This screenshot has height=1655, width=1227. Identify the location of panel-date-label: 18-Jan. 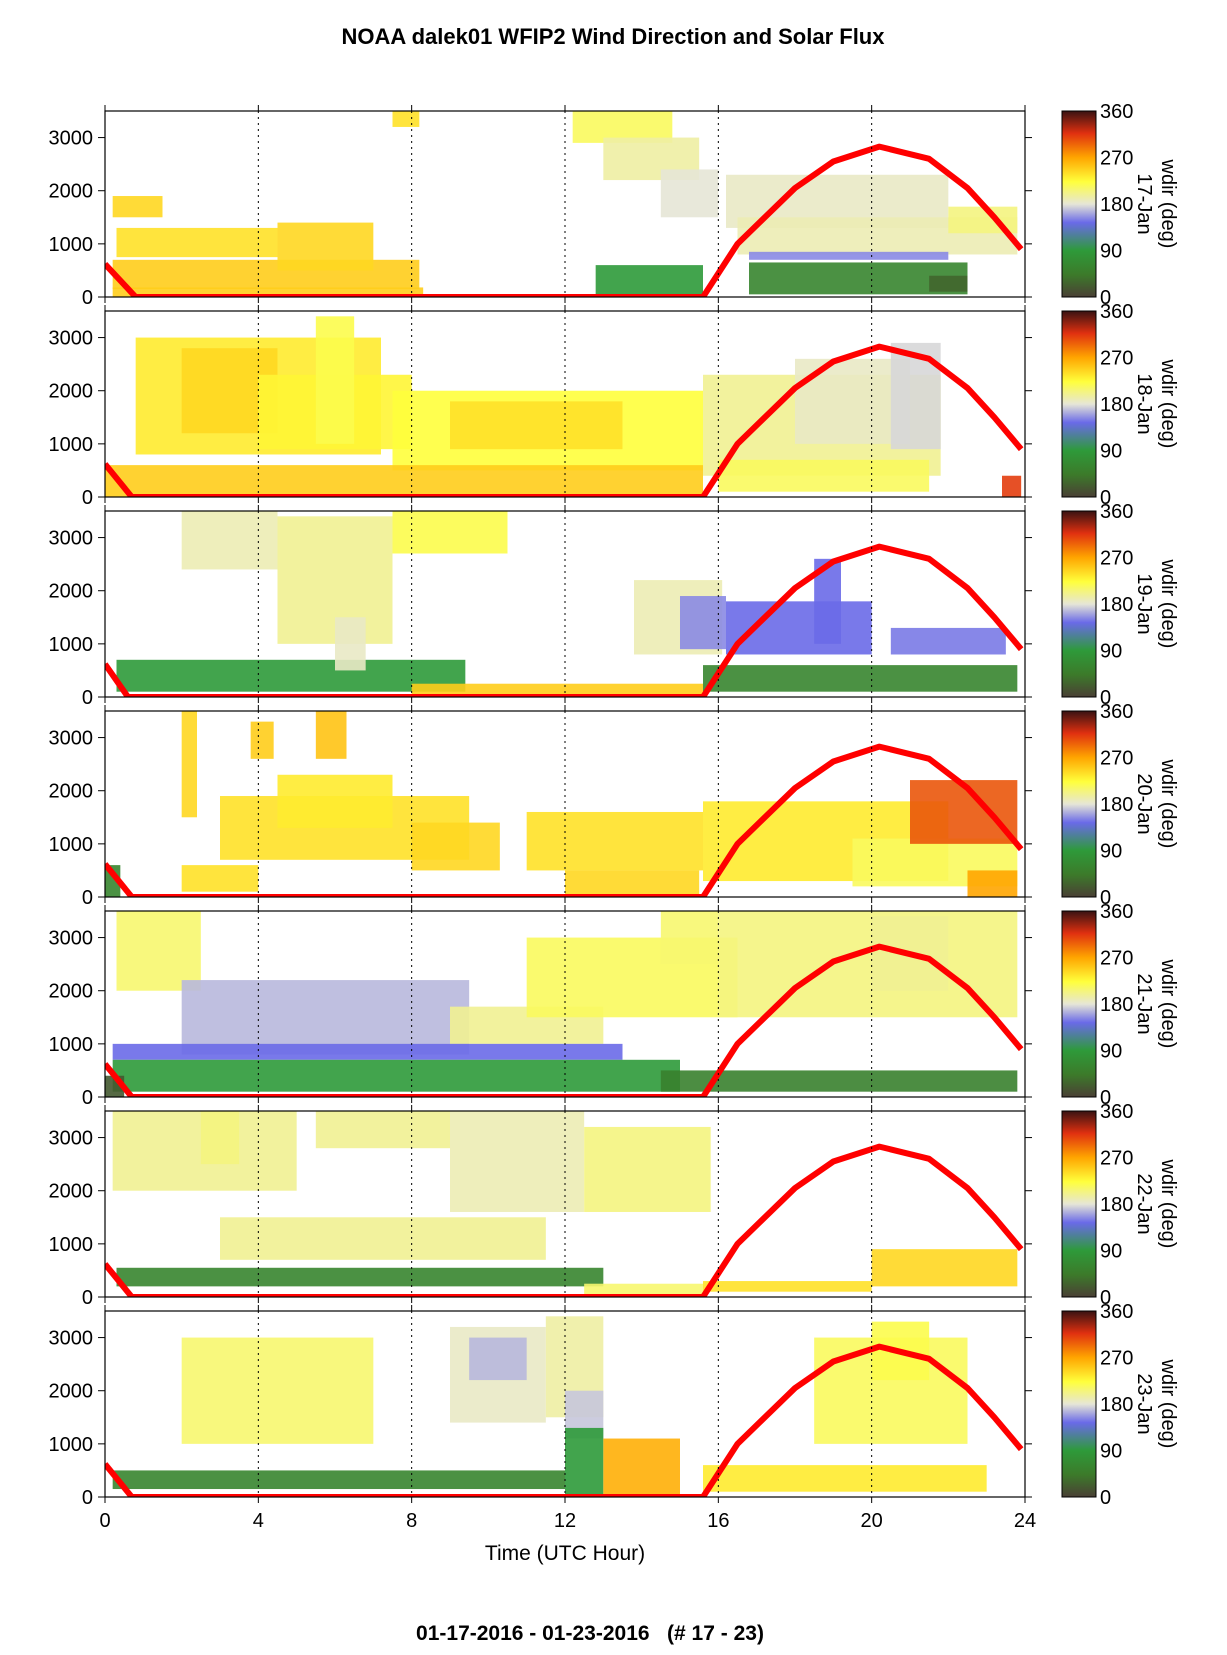
(1144, 403).